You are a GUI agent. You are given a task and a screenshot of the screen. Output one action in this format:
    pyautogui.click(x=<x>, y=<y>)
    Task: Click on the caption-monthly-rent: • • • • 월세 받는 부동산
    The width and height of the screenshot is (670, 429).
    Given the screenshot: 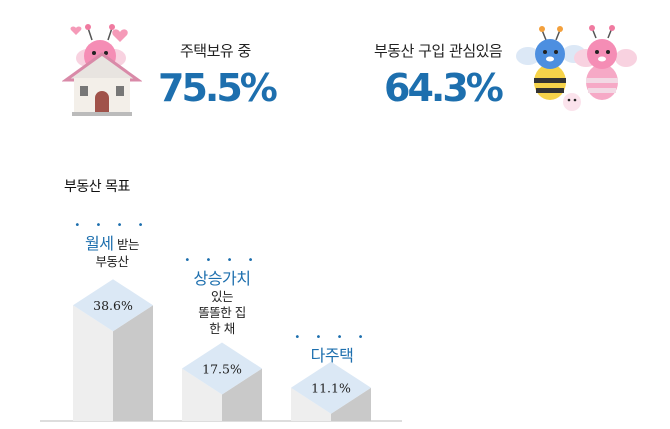 What is the action you would take?
    pyautogui.click(x=112, y=245)
    